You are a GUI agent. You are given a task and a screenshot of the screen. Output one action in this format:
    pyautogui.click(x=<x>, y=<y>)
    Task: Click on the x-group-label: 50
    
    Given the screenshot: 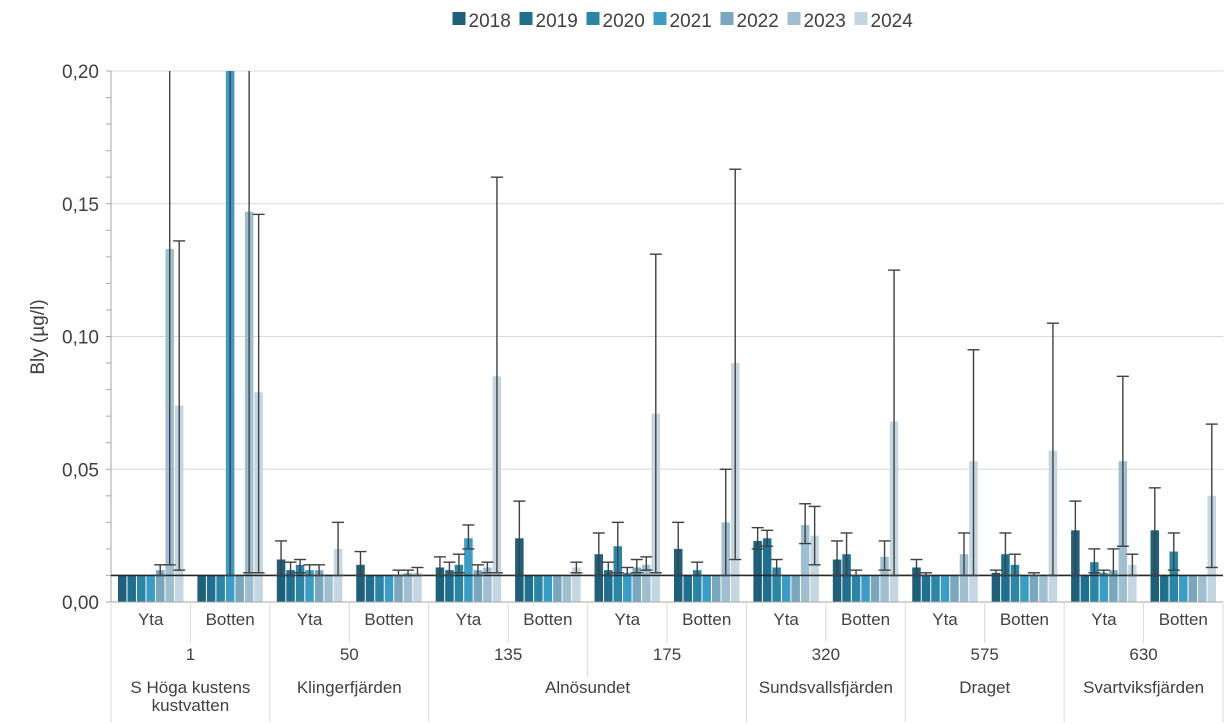 What is the action you would take?
    pyautogui.click(x=349, y=654)
    